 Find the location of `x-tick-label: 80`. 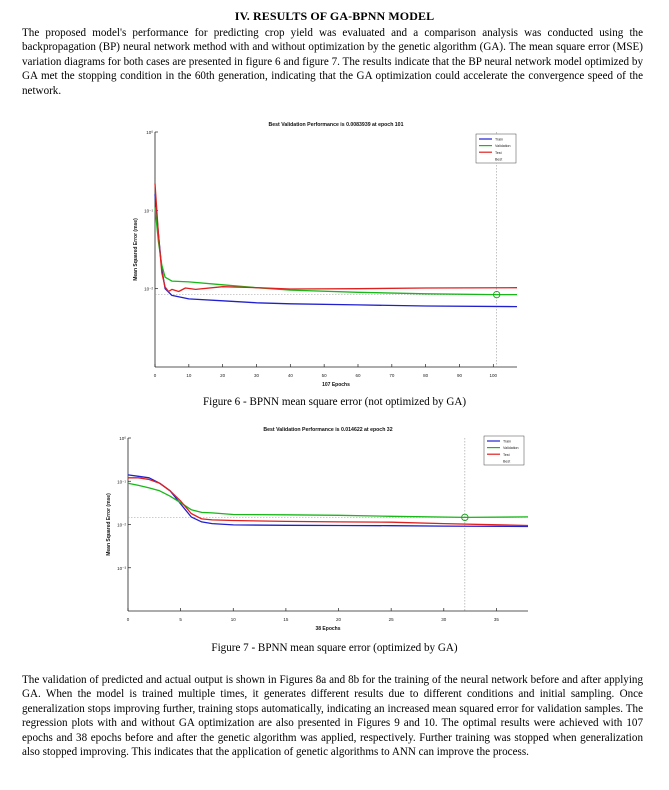

x-tick-label: 80 is located at coordinates (426, 375).